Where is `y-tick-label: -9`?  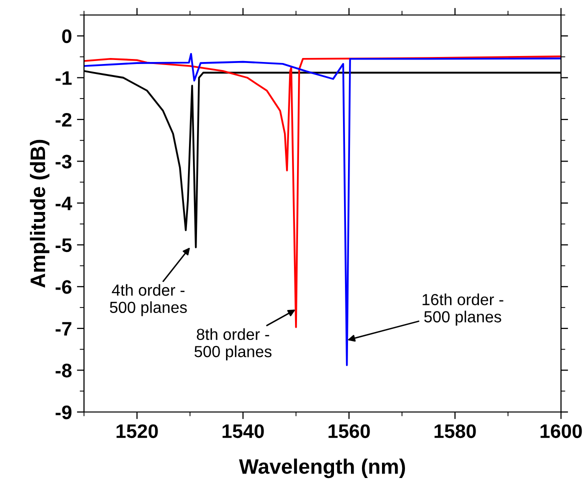 y-tick-label: -9 is located at coordinates (64, 412).